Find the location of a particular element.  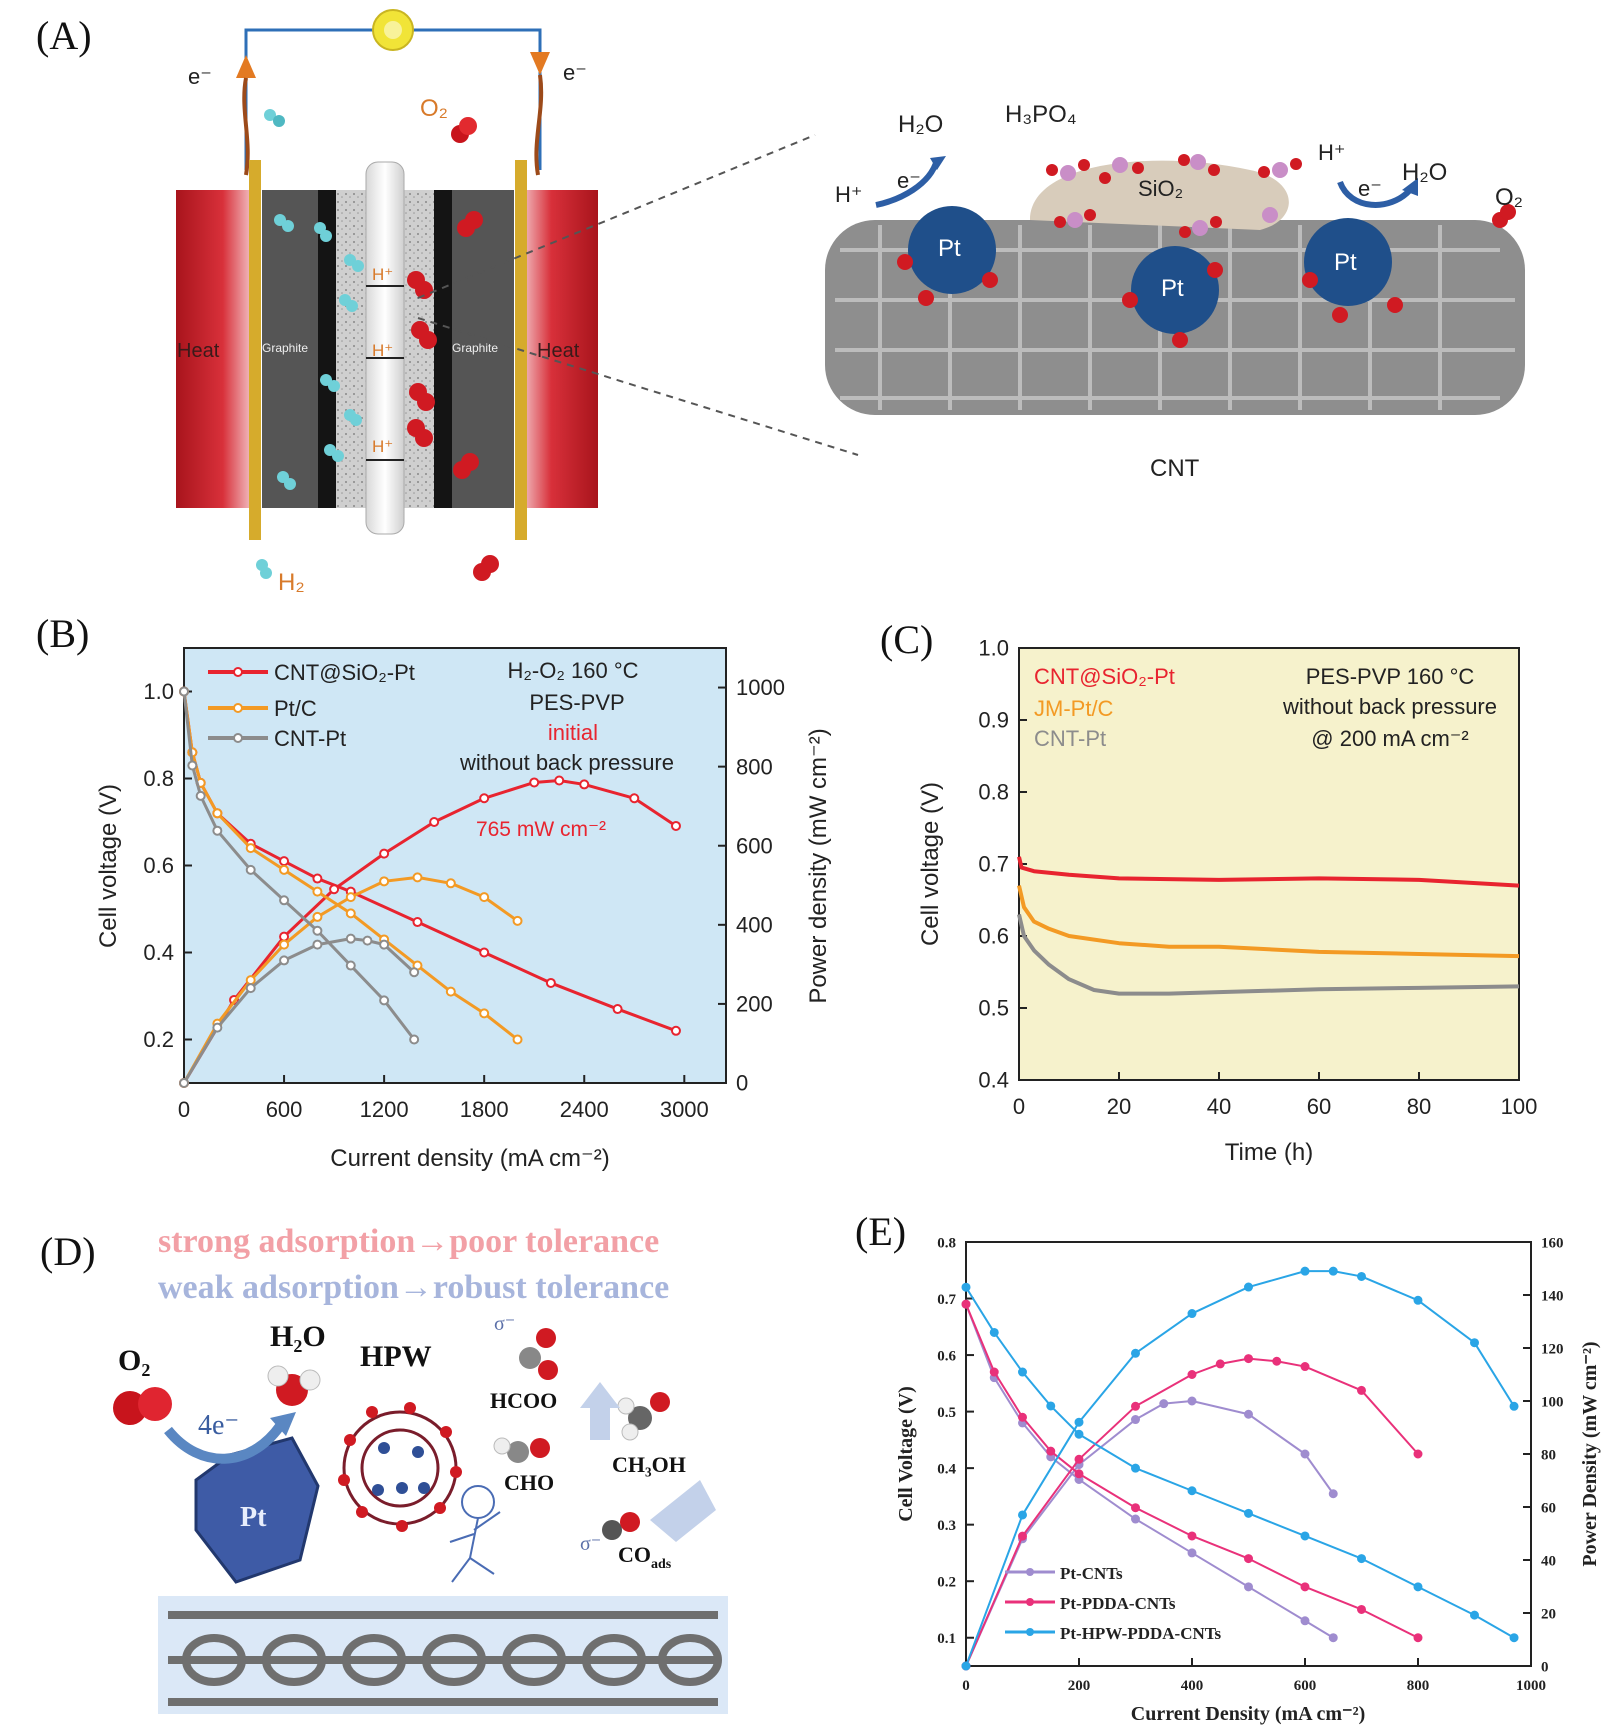

zoom-h3po4: H₃PO₄ is located at coordinates (1041, 114).